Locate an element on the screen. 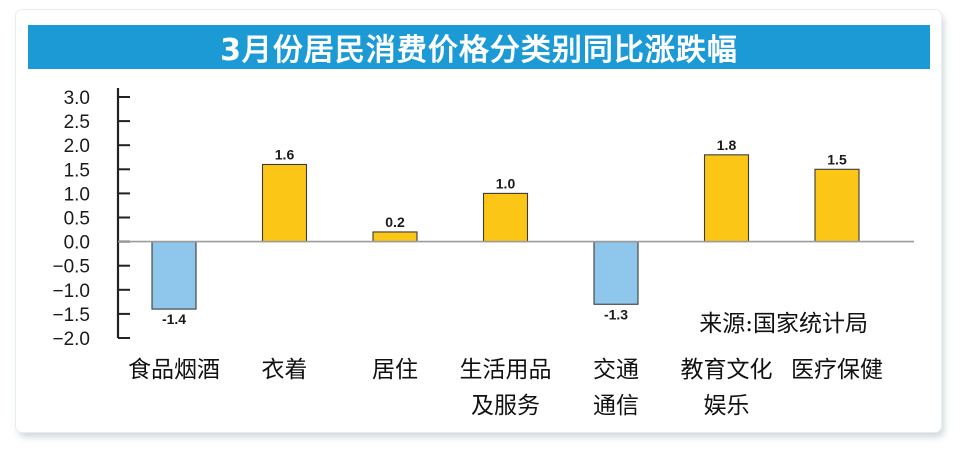 Image resolution: width=961 pixels, height=450 pixels. y-tick-label: 1.5 is located at coordinates (77, 170).